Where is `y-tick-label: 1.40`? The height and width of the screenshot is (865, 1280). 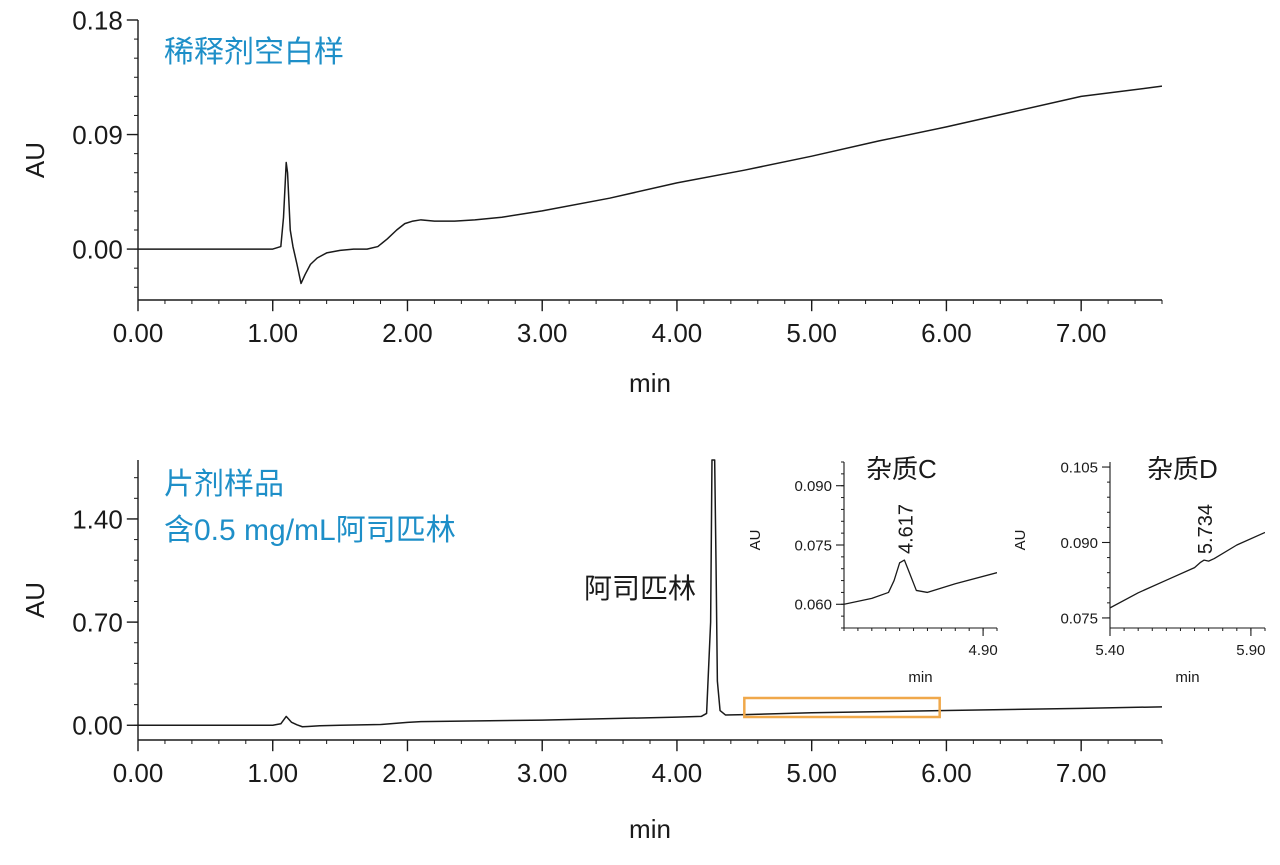
y-tick-label: 1.40 is located at coordinates (97, 519).